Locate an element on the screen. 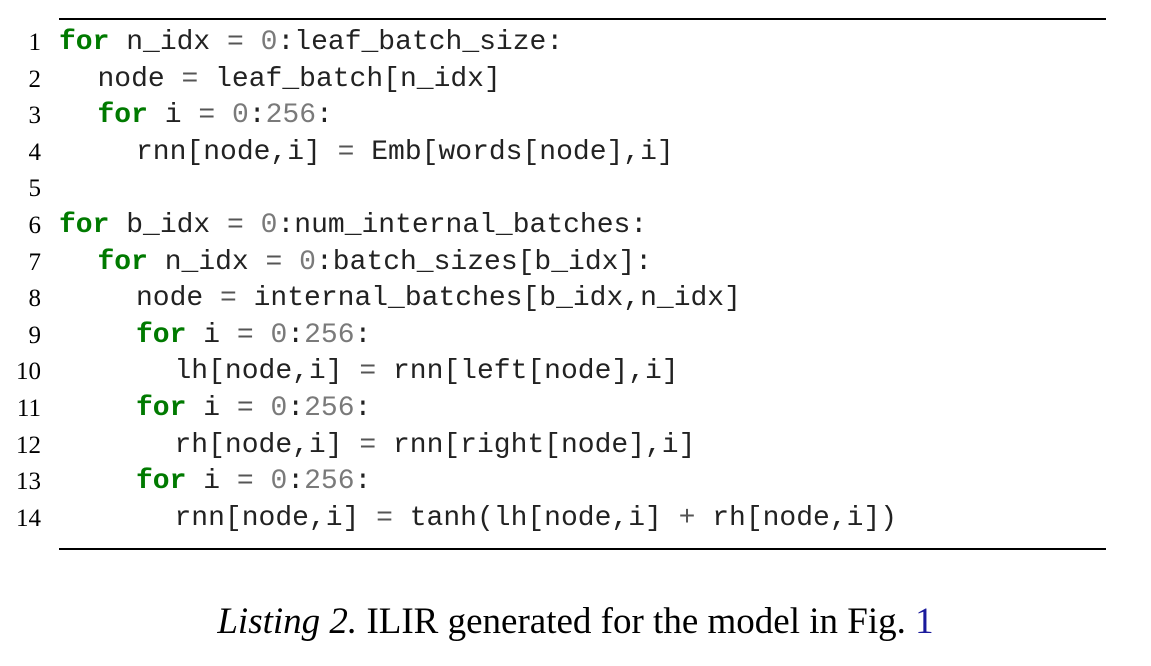  code-token: rh[node,i] is located at coordinates (267, 445).